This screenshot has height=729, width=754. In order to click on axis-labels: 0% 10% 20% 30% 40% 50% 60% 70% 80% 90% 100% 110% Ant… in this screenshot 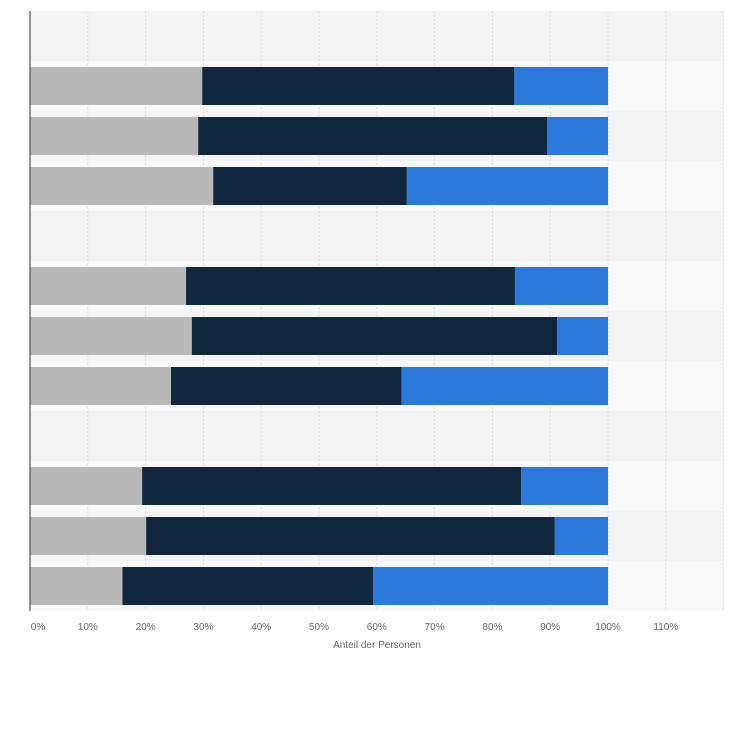, I will do `click(355, 636)`.